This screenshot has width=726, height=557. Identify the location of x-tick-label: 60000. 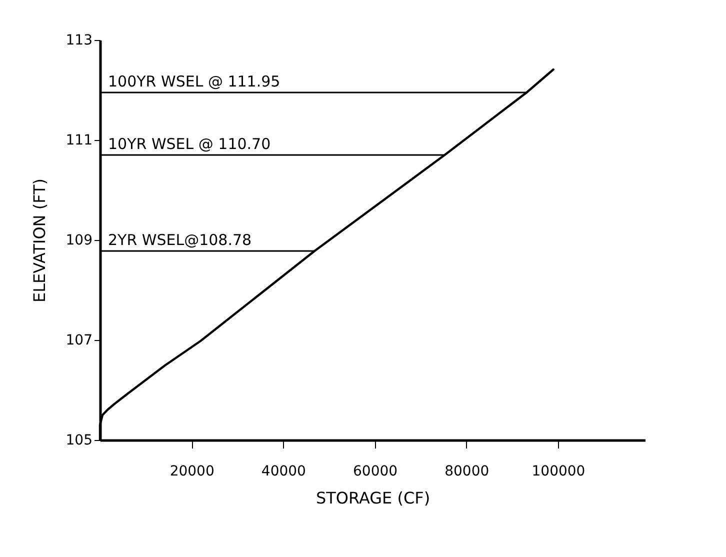
(375, 472).